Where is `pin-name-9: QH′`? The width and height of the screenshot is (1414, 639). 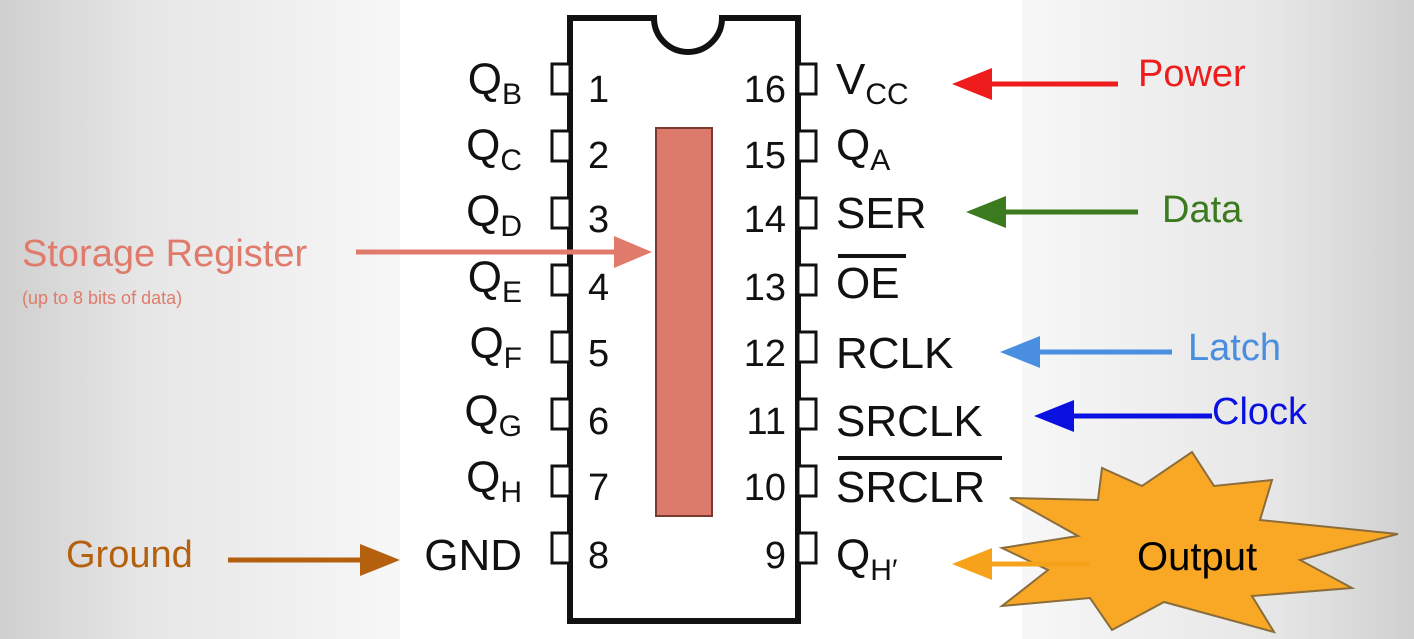
pin-name-9: QH′ is located at coordinates (867, 559).